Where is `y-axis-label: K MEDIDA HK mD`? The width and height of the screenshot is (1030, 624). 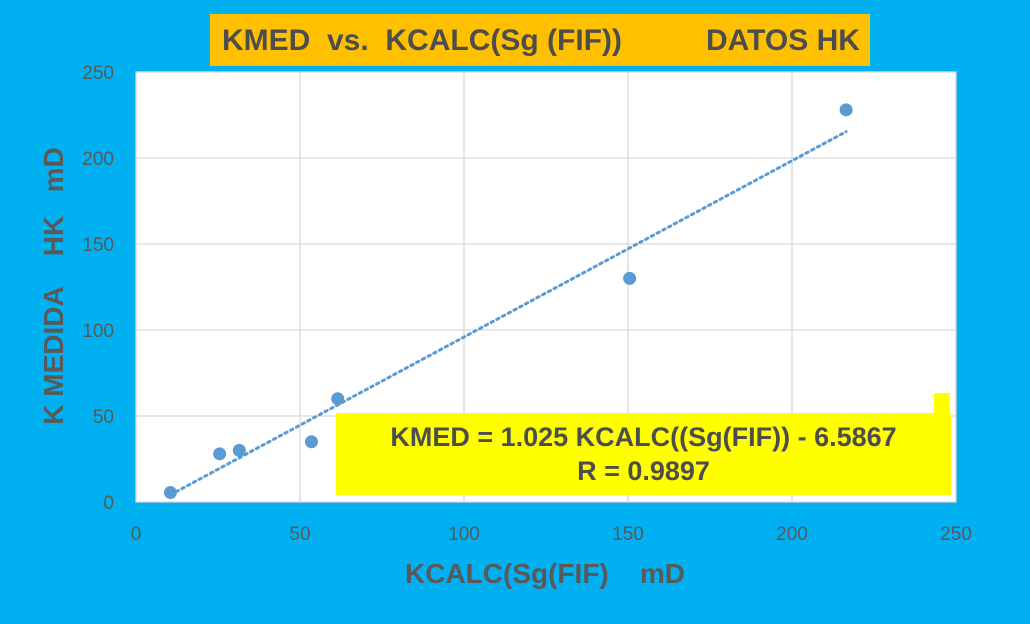 y-axis-label: K MEDIDA HK mD is located at coordinates (53, 286).